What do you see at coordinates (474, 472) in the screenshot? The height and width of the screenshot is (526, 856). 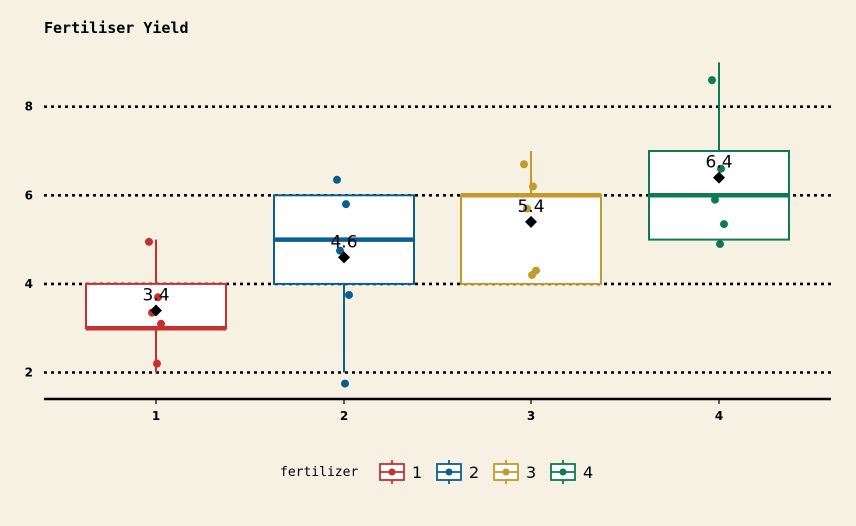 I see `legend-label: 2` at bounding box center [474, 472].